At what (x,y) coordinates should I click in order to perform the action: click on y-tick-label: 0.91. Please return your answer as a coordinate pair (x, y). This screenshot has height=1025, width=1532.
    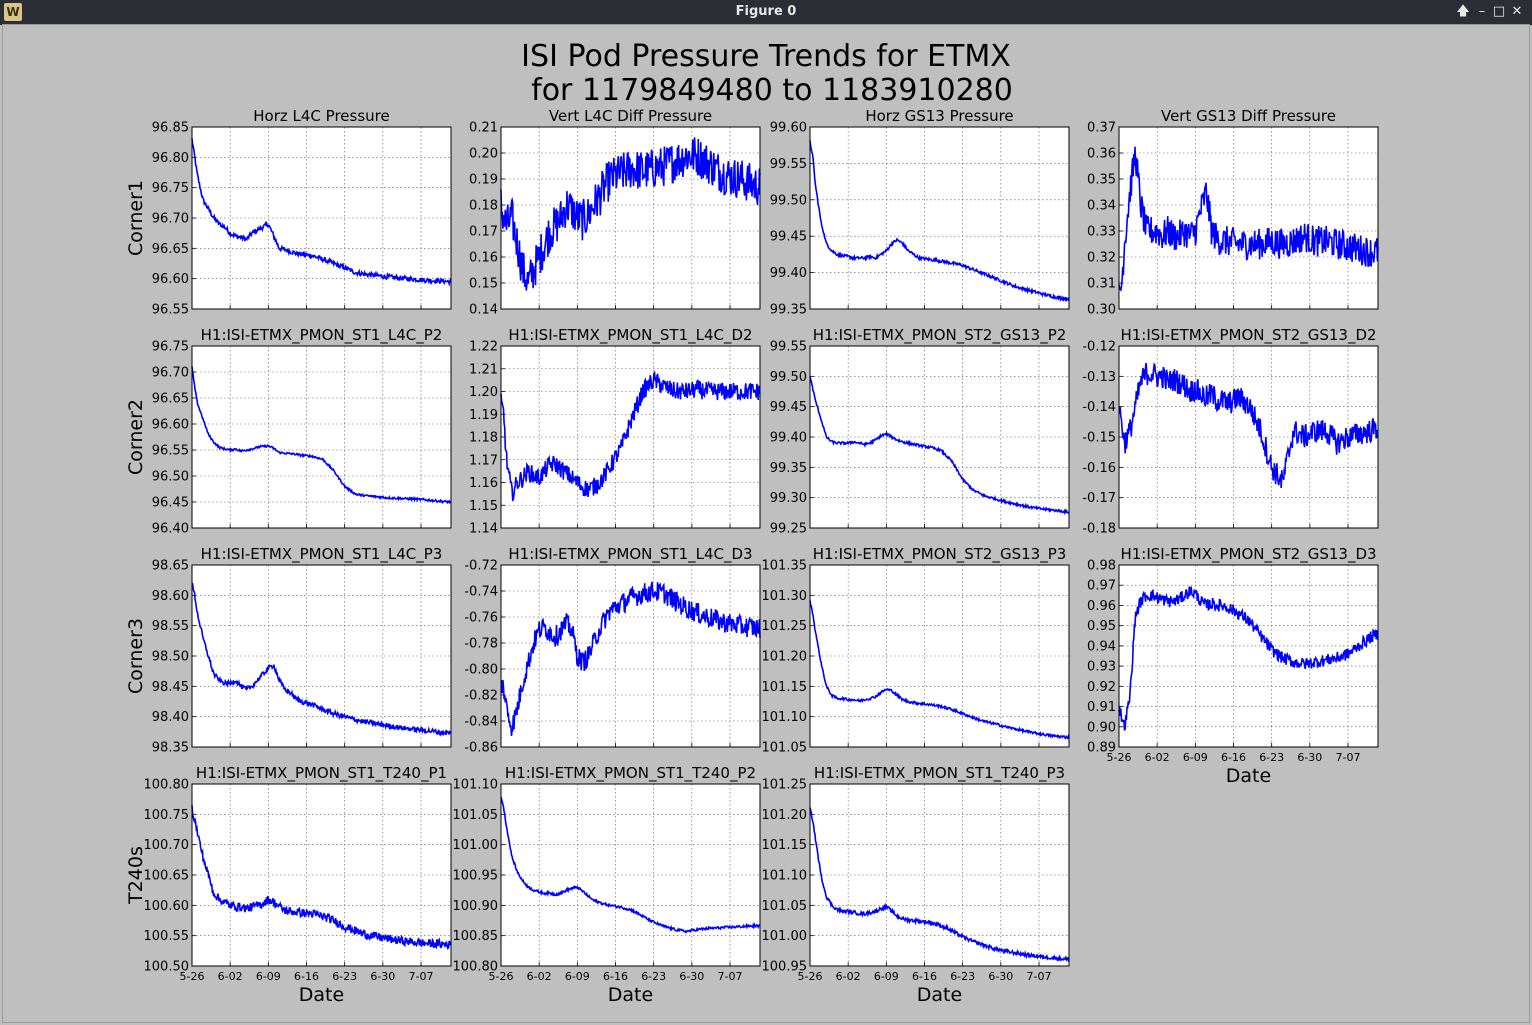
    Looking at the image, I should click on (1101, 707).